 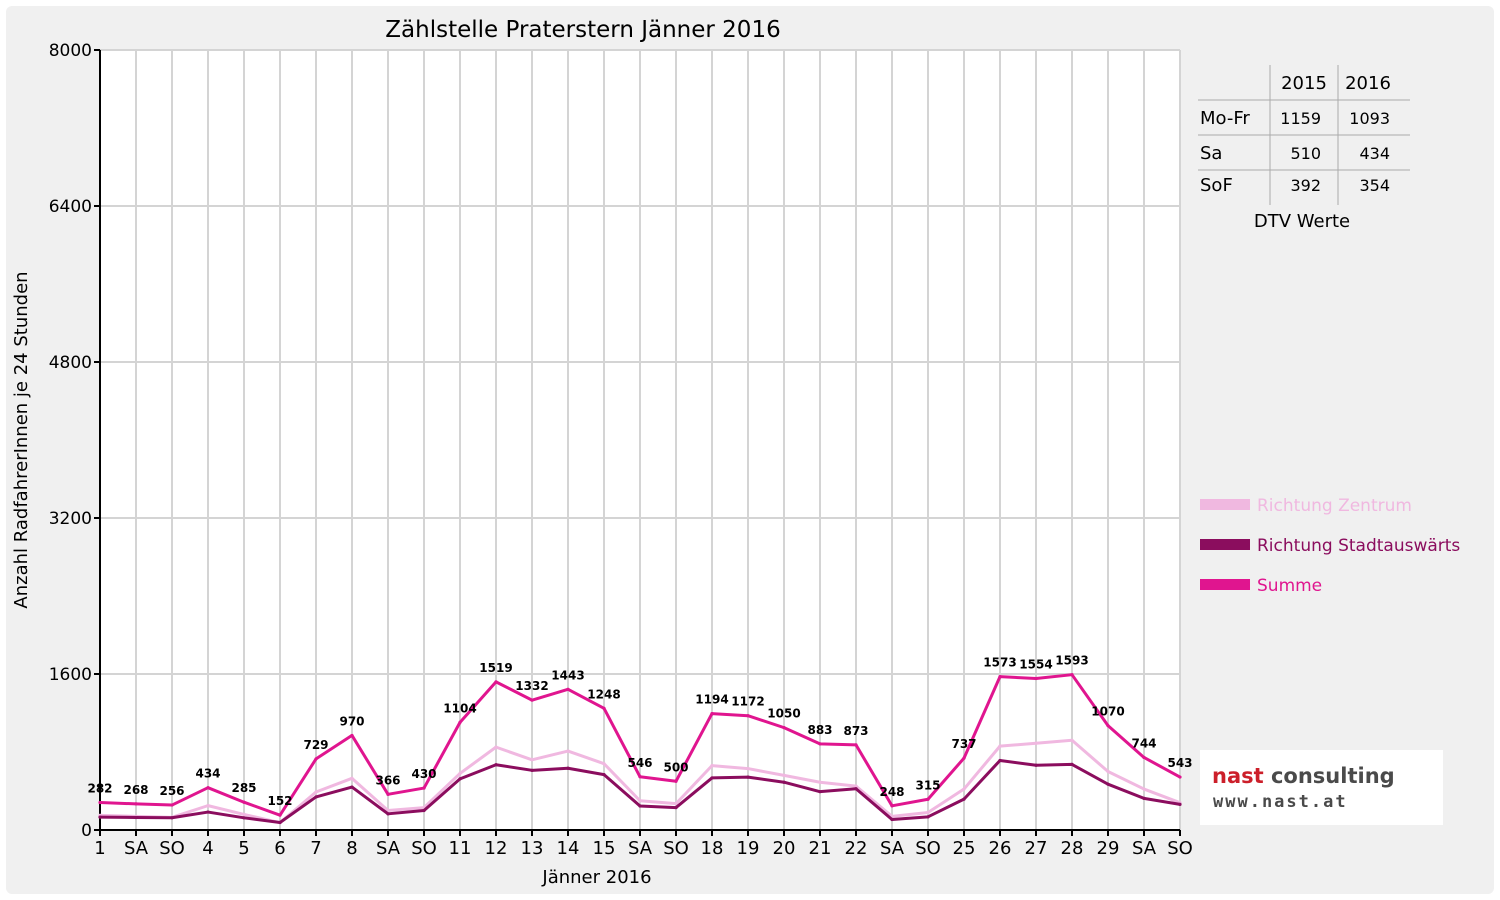 I want to click on data-label: 315, so click(x=927, y=785).